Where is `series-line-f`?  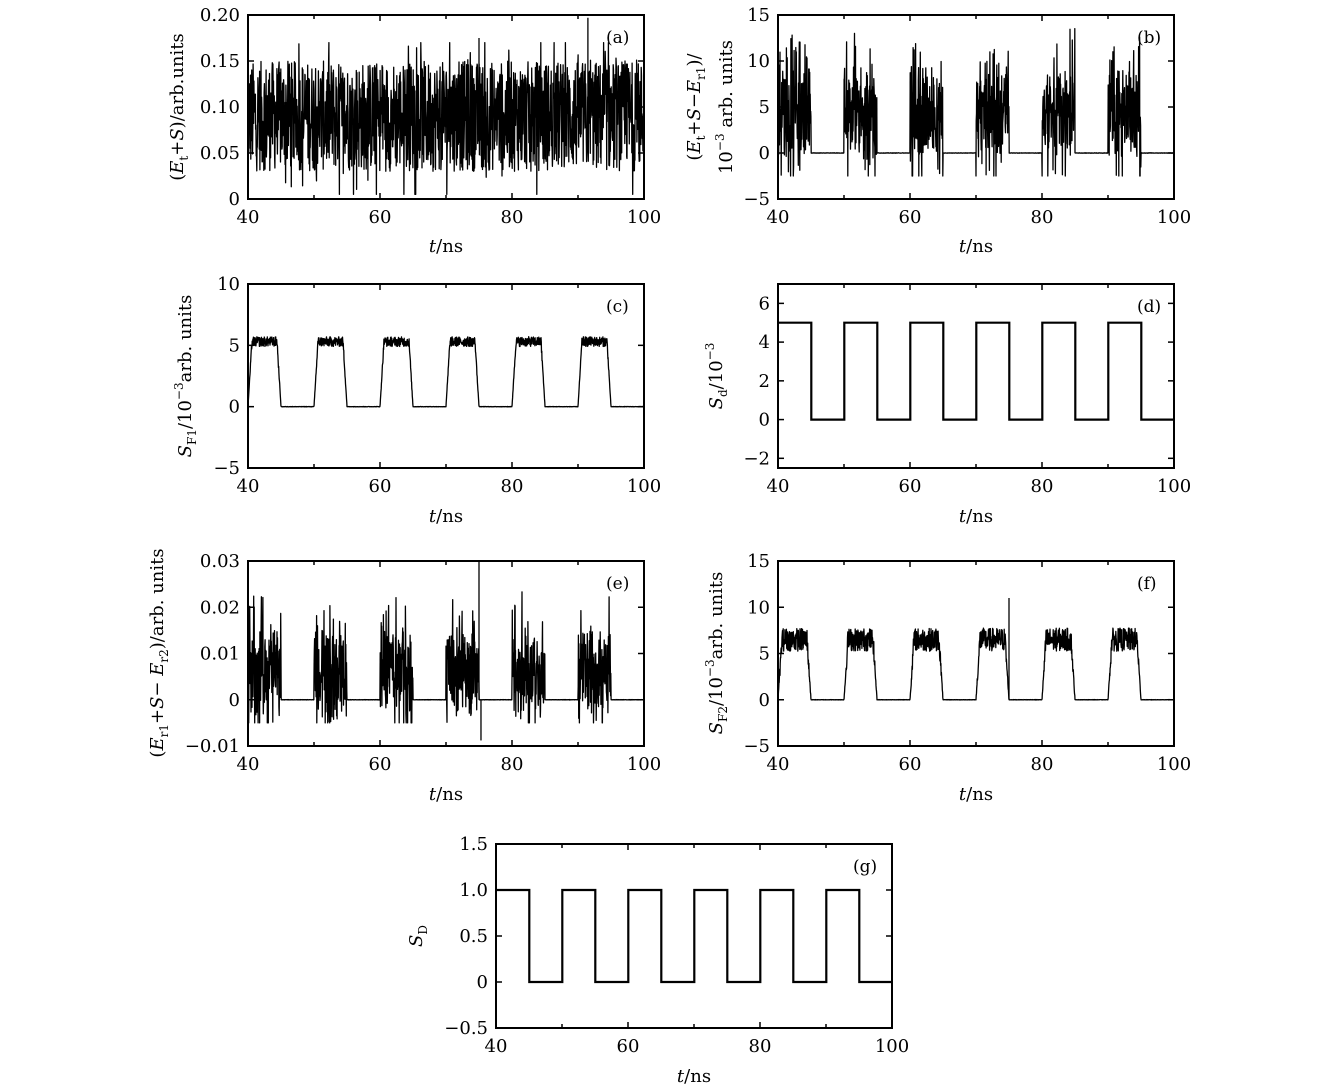
series-line-f is located at coordinates (976, 664).